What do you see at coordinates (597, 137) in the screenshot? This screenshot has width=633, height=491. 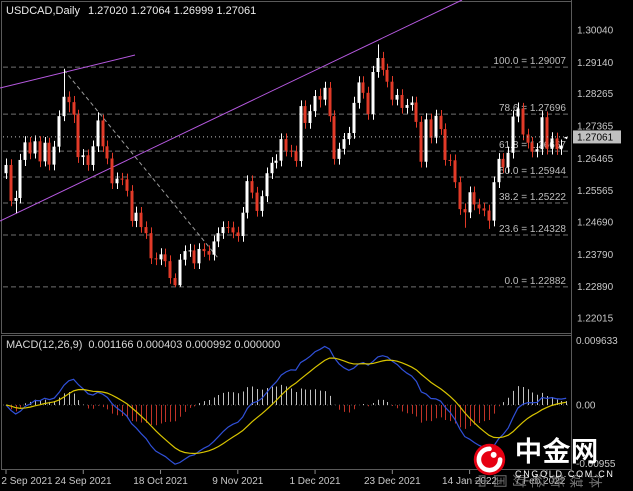 I see `current-price-tag` at bounding box center [597, 137].